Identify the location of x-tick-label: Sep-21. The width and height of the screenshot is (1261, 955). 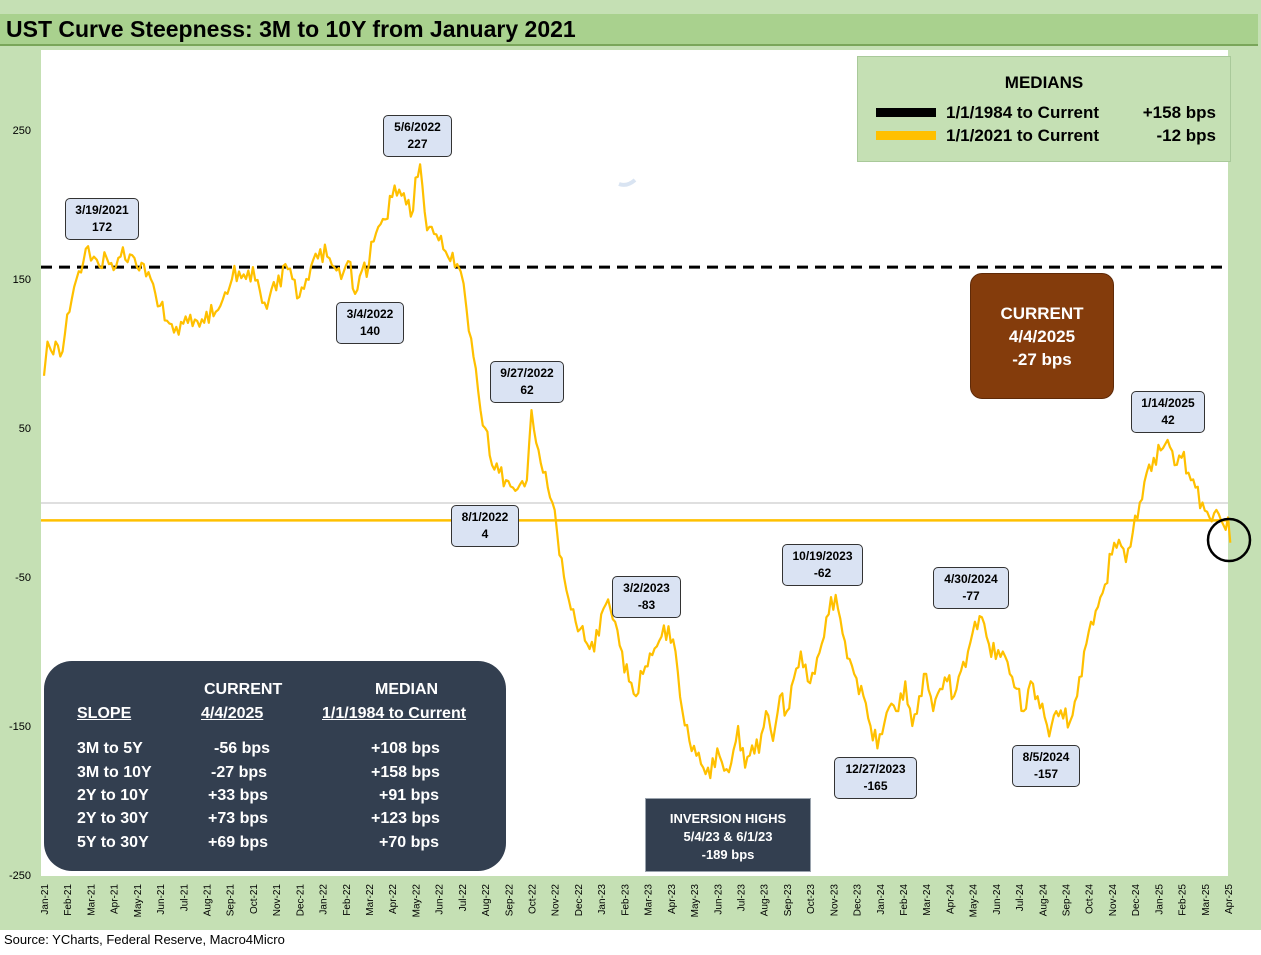
(231, 900).